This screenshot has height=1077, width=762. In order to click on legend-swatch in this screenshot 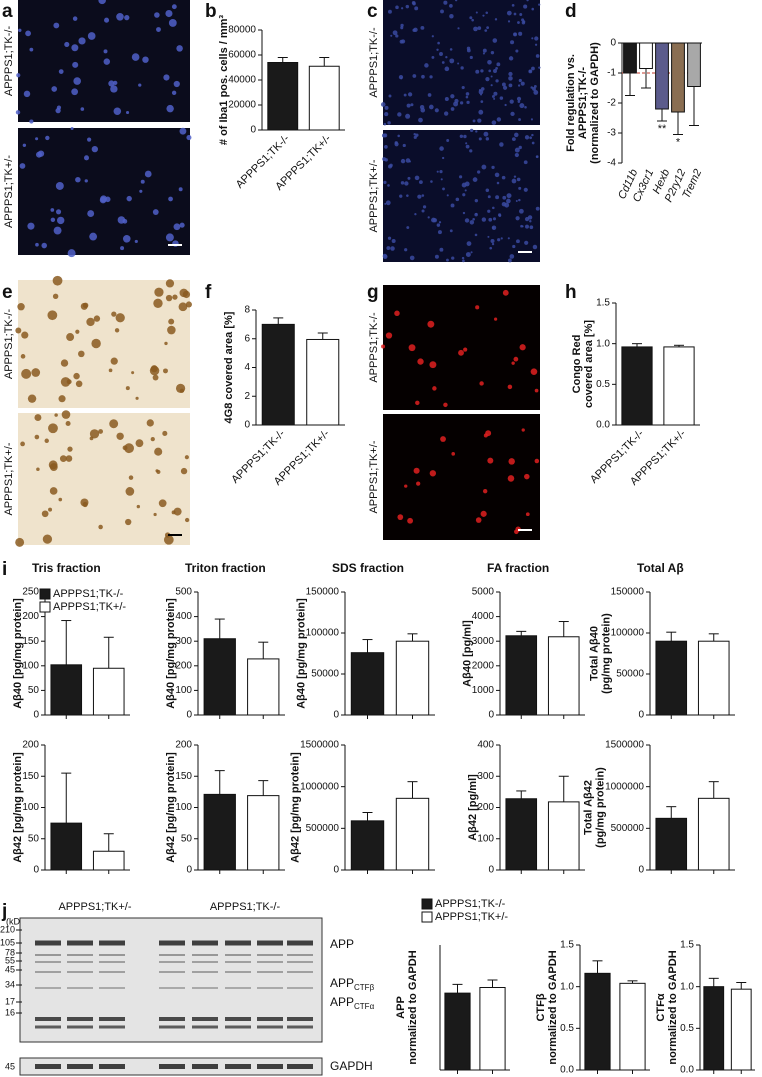, I will do `click(427, 904)`.